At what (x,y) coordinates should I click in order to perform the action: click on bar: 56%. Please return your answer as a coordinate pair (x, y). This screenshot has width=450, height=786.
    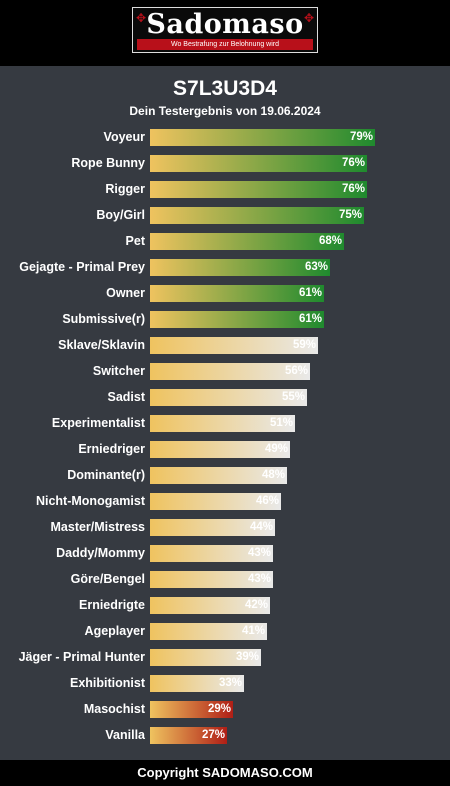
    Looking at the image, I should click on (230, 371).